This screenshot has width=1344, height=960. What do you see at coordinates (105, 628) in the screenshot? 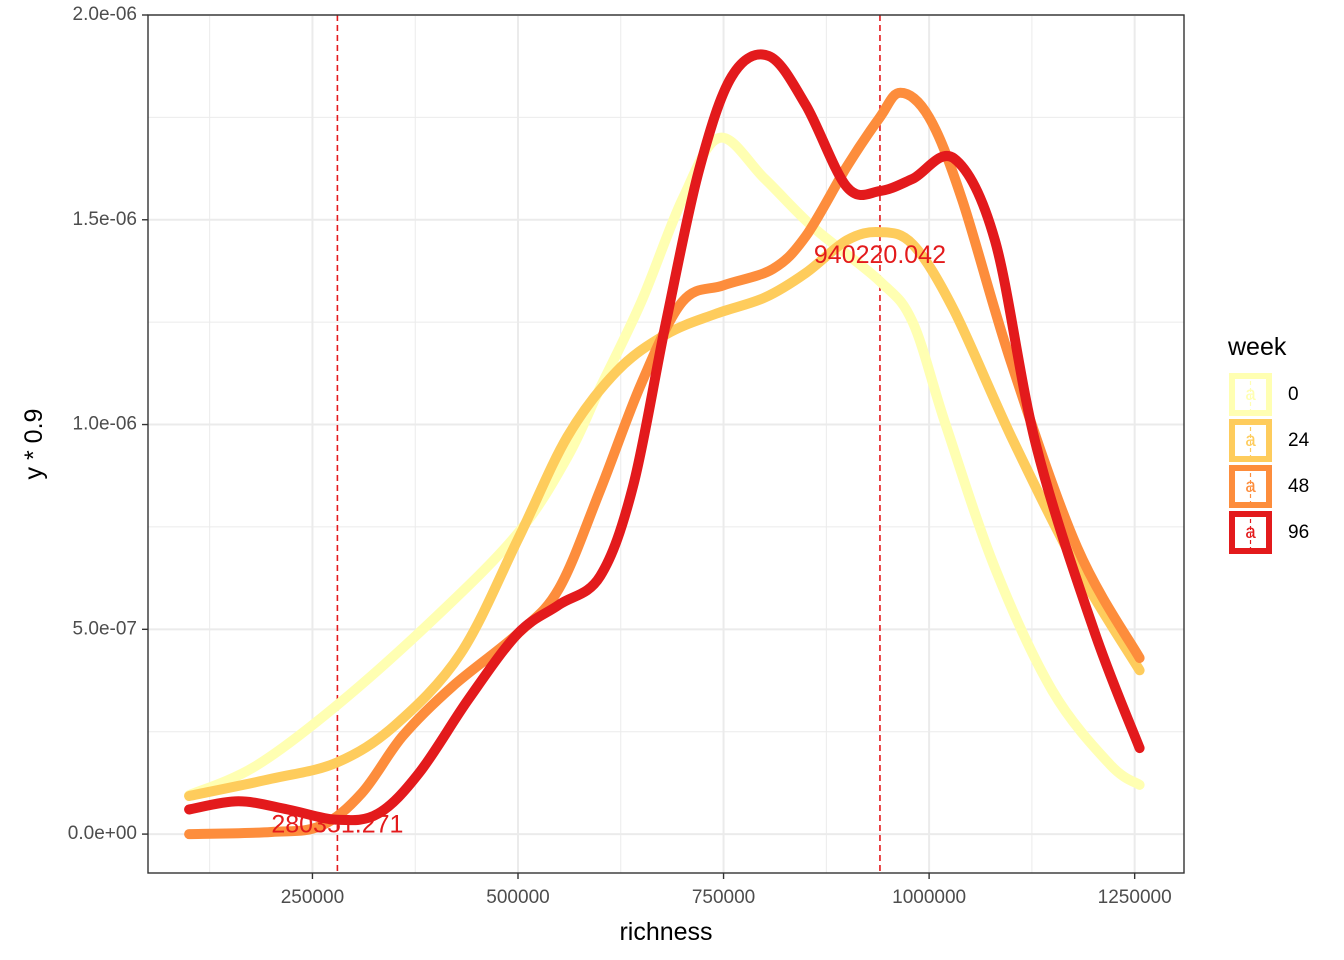
I see `y-tick-label-1: 5.0e-07` at bounding box center [105, 628].